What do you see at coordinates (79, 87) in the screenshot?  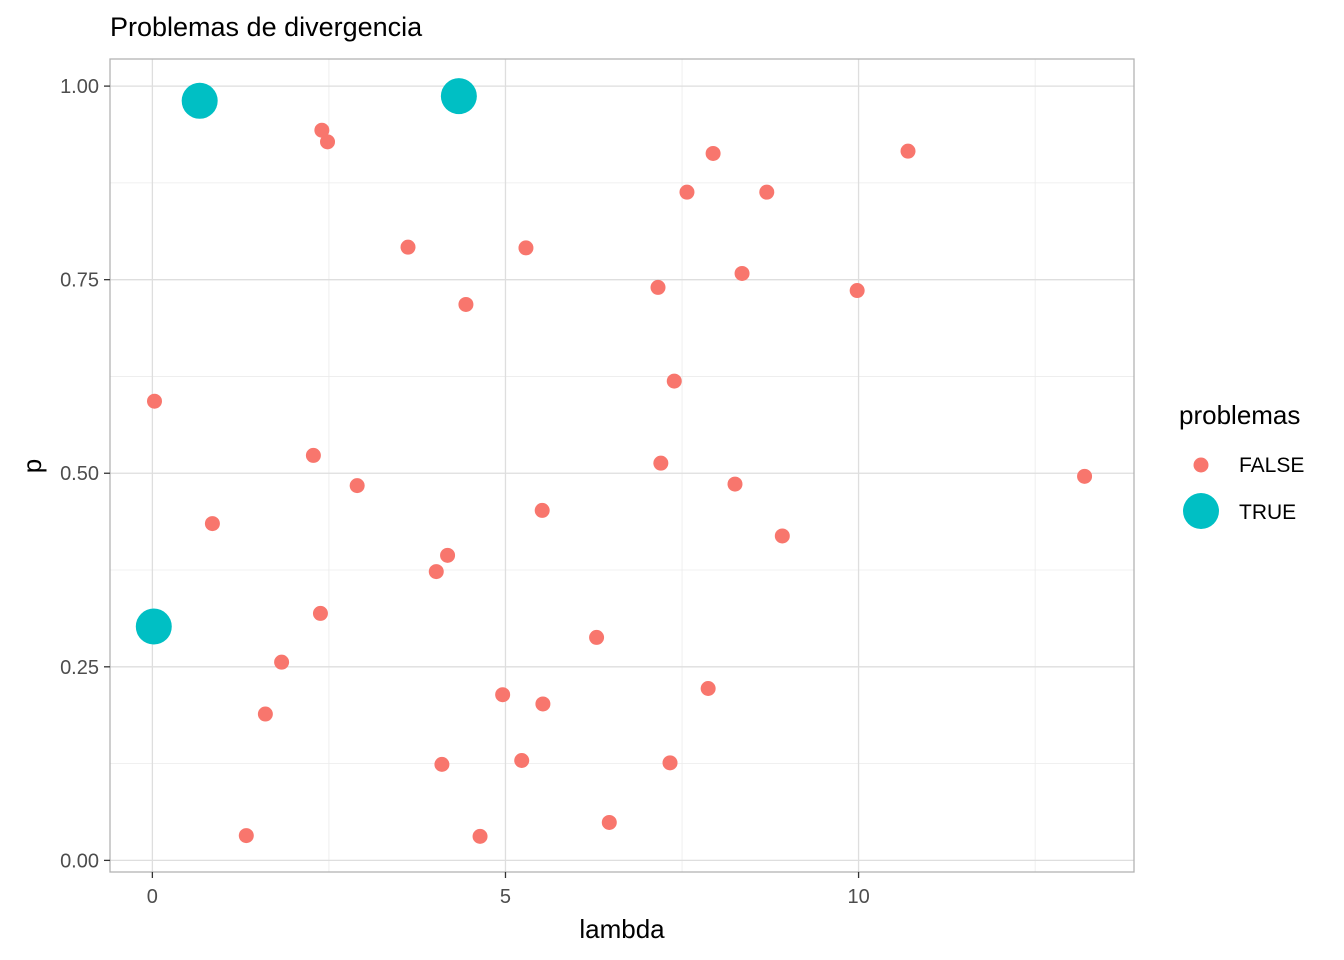 I see `y-tick-label: 1.00` at bounding box center [79, 87].